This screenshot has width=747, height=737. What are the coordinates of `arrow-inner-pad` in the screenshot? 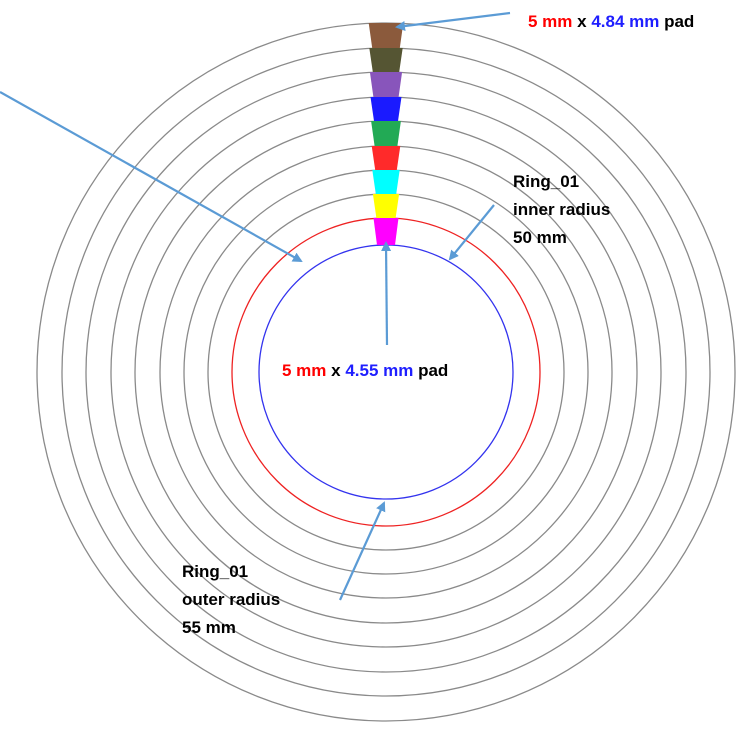 It's located at (386, 293).